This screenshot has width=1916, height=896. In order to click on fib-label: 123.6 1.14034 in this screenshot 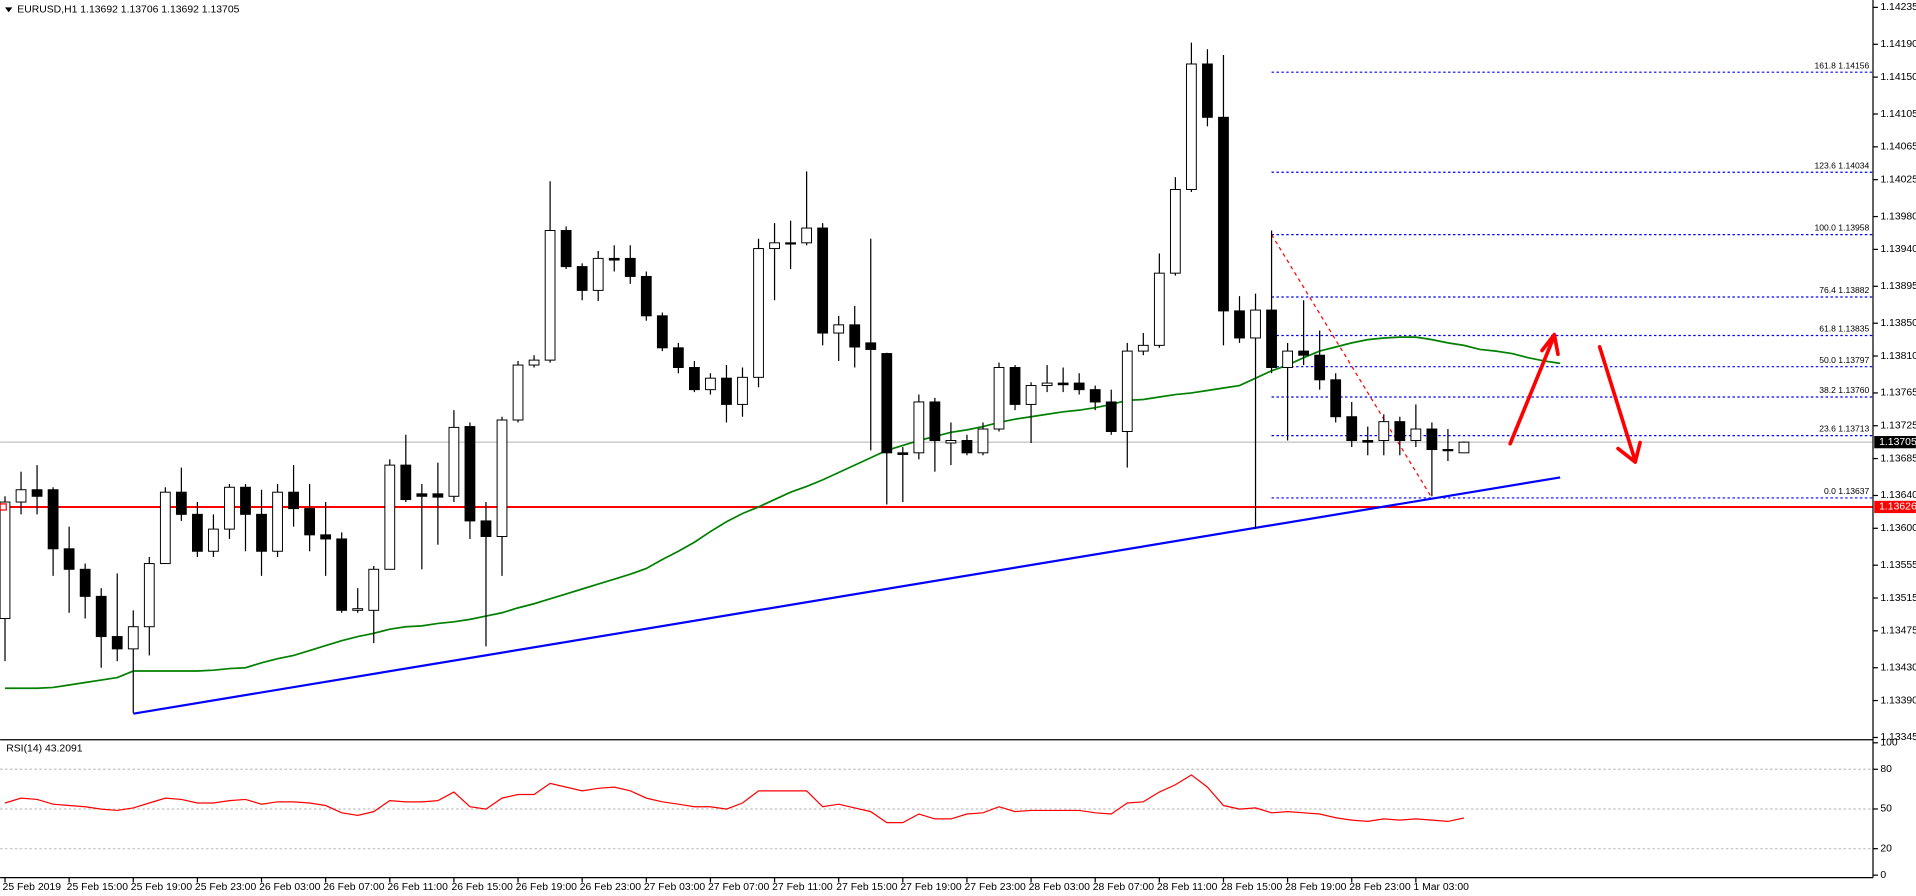, I will do `click(1841, 165)`.